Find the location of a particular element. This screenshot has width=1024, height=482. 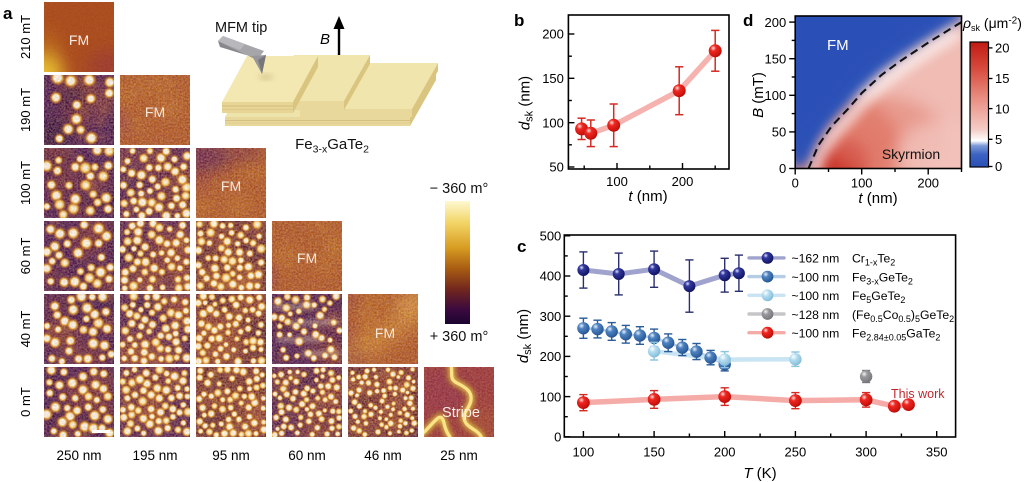

svg-text: MFM tip is located at coordinates (241, 28).